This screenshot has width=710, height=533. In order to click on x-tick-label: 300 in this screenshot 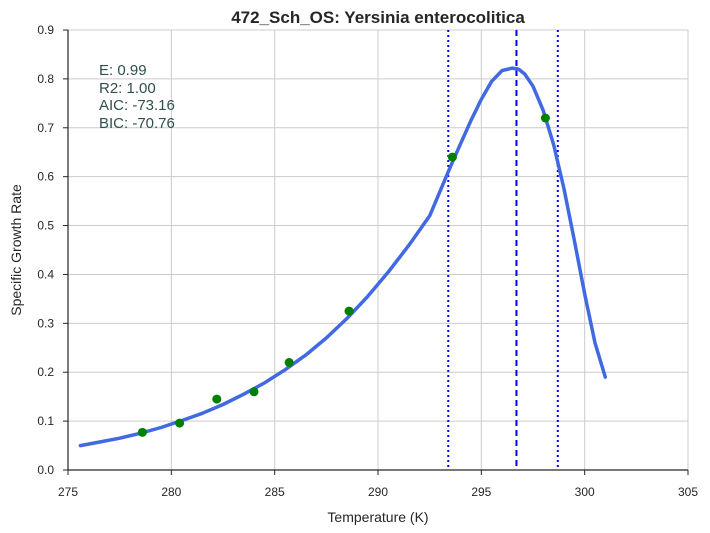, I will do `click(585, 492)`.